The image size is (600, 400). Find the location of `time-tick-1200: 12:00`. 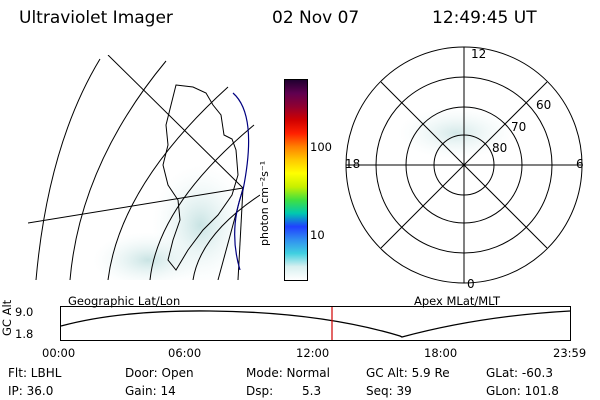

time-tick-1200: 12:00 is located at coordinates (313, 353).